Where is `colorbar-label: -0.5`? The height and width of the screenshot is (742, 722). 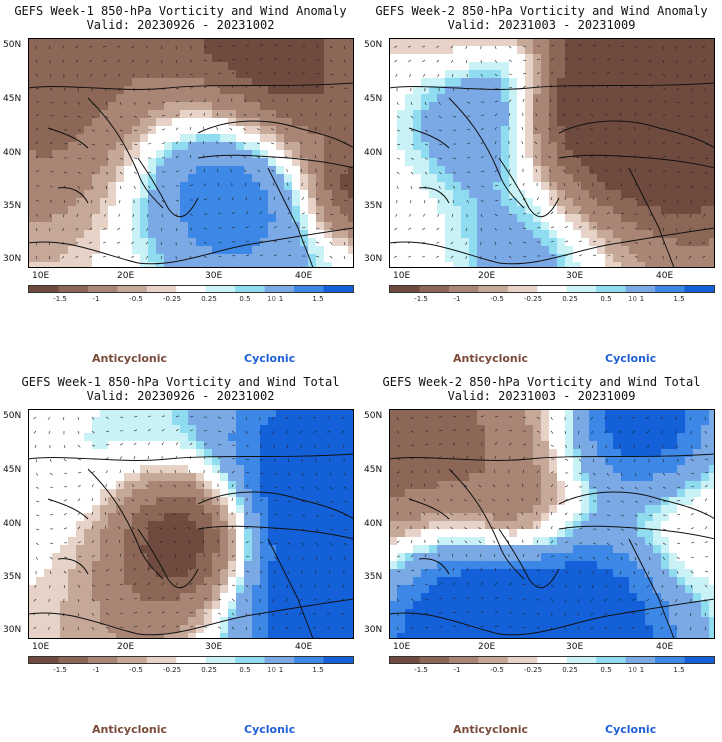 colorbar-label: -0.5 is located at coordinates (497, 670).